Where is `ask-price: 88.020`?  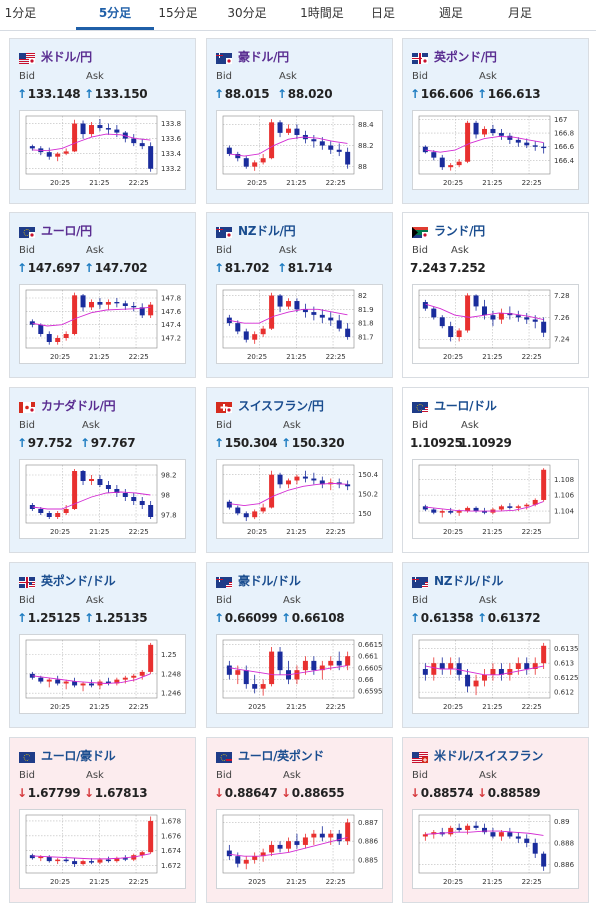 ask-price: 88.020 is located at coordinates (310, 94).